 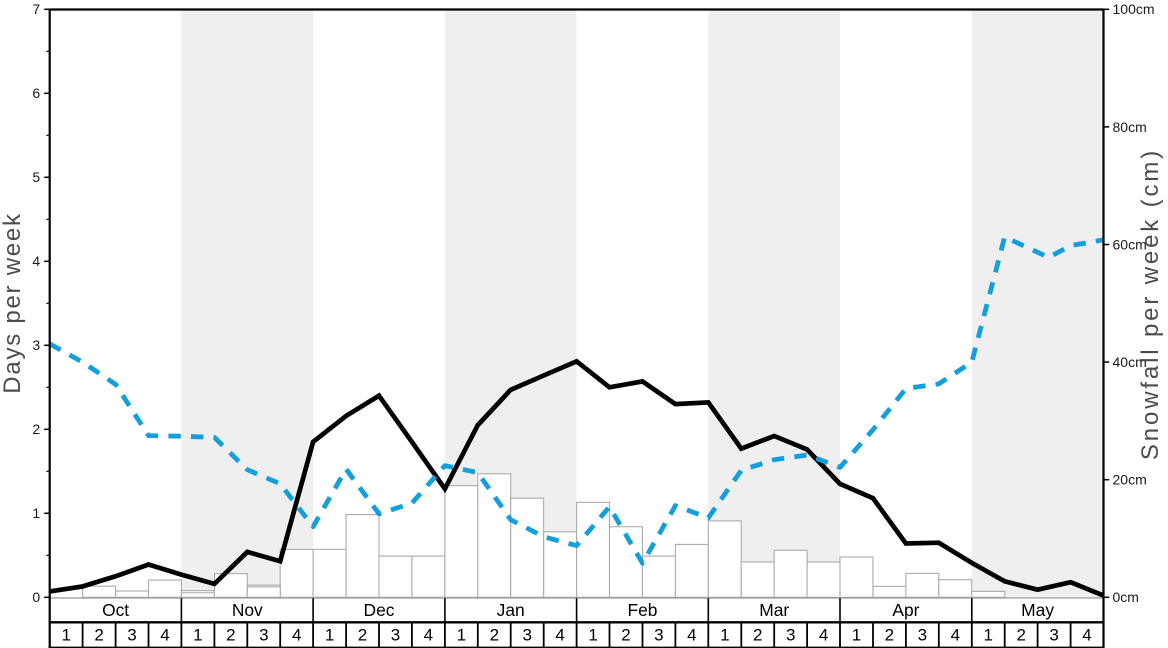 I want to click on svg-text: Jan, so click(x=511, y=610).